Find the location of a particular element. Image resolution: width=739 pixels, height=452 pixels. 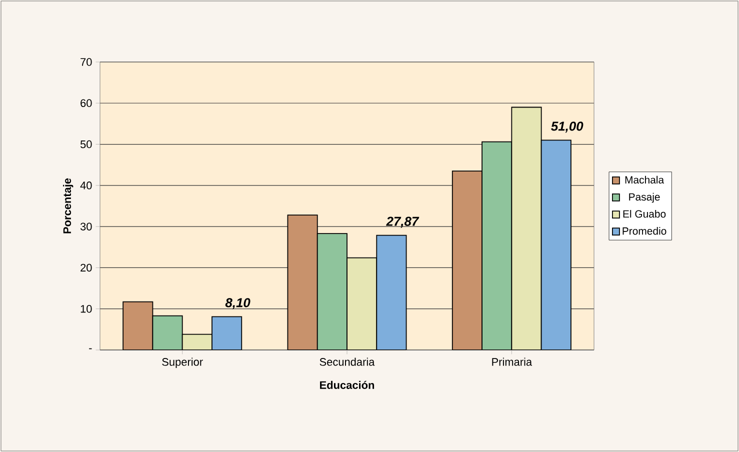

y-tick-label: 30 is located at coordinates (86, 226).